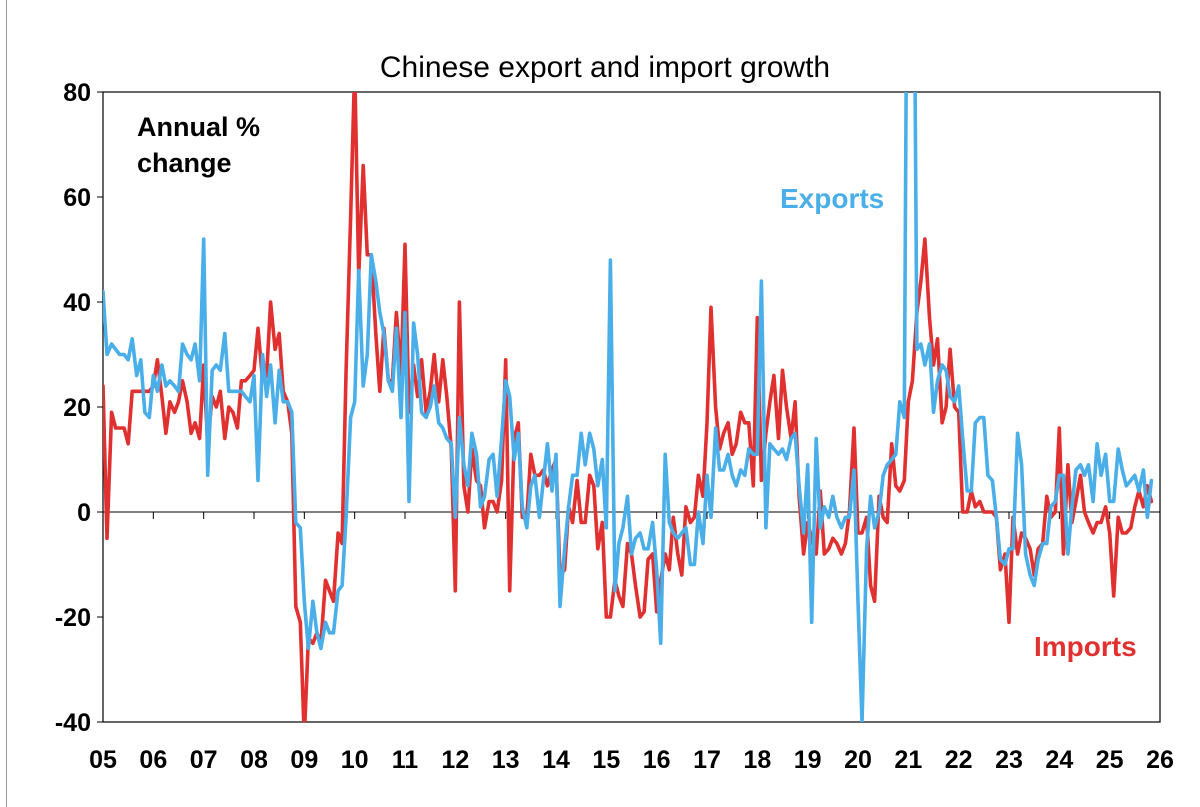 The image size is (1200, 807). Describe the element at coordinates (77, 408) in the screenshot. I see `y-tick-label: 20` at that location.